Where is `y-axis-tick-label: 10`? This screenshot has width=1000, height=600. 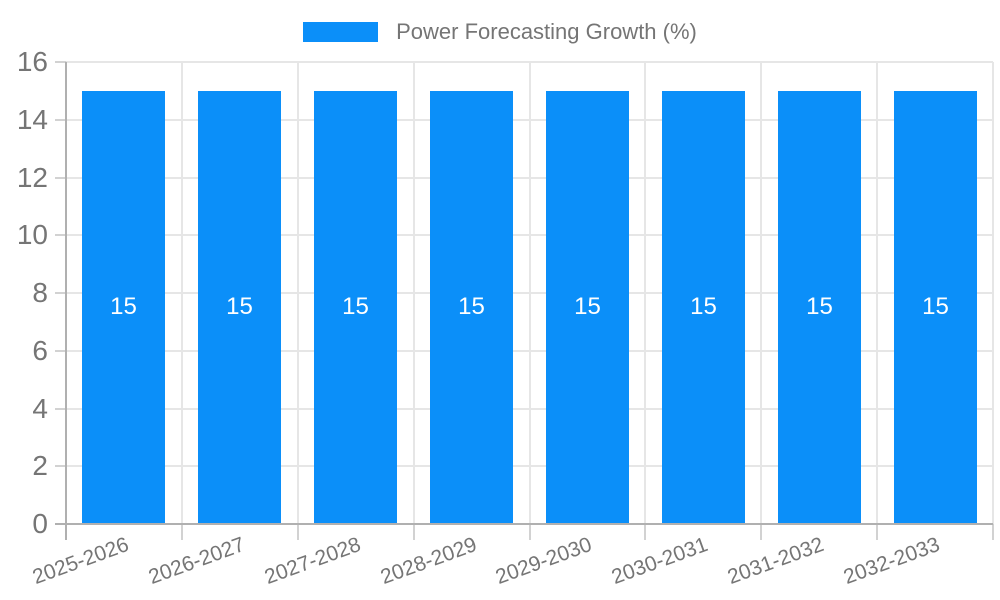
y-axis-tick-label: 10 is located at coordinates (32, 234).